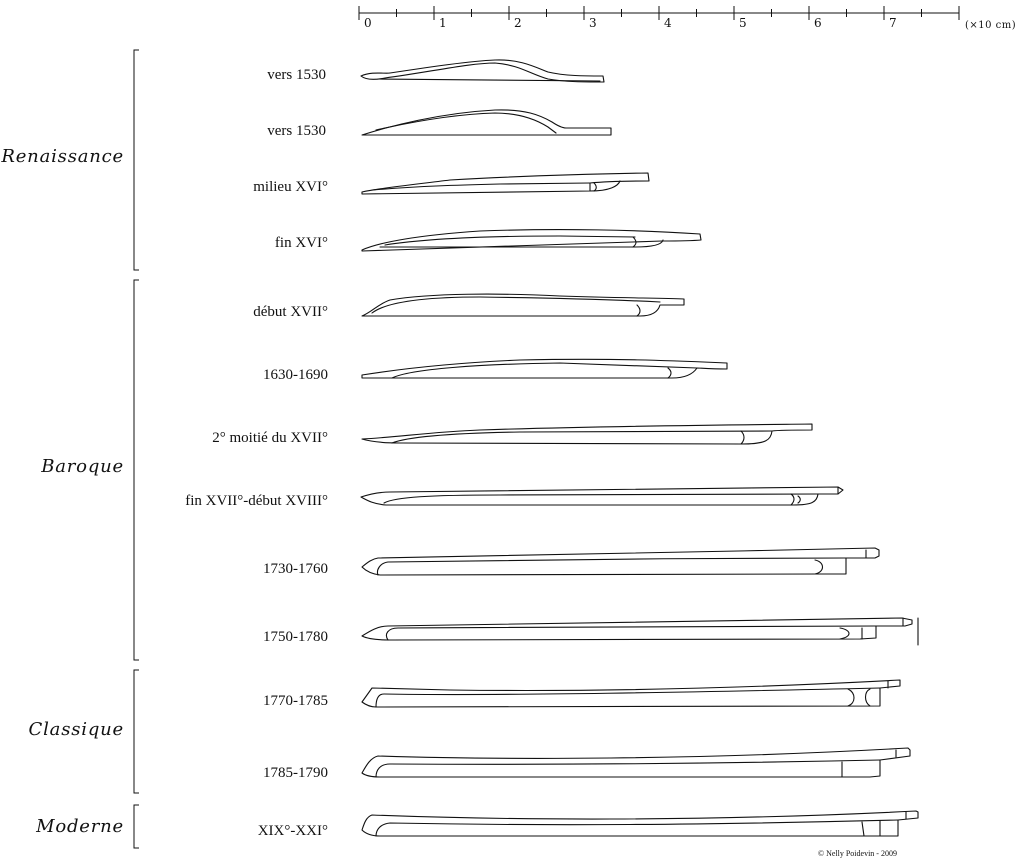  What do you see at coordinates (295, 569) in the screenshot?
I see `bow-label: 1730-1760` at bounding box center [295, 569].